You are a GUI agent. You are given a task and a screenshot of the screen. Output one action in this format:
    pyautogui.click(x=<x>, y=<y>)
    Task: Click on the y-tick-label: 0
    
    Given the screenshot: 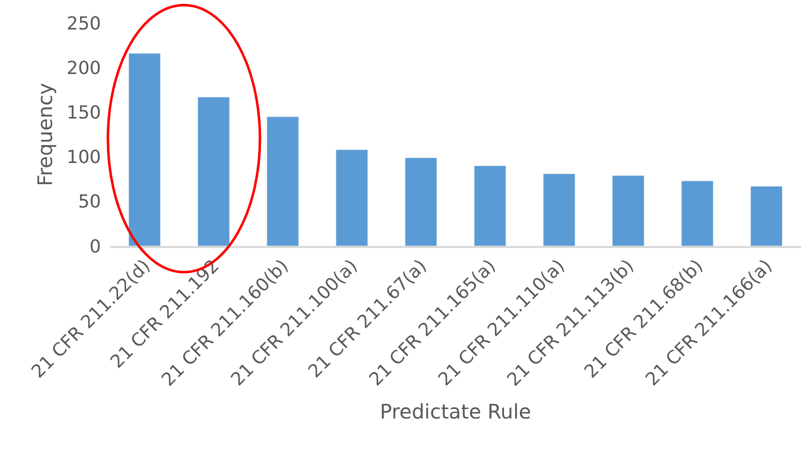 What is the action you would take?
    pyautogui.click(x=95, y=247)
    